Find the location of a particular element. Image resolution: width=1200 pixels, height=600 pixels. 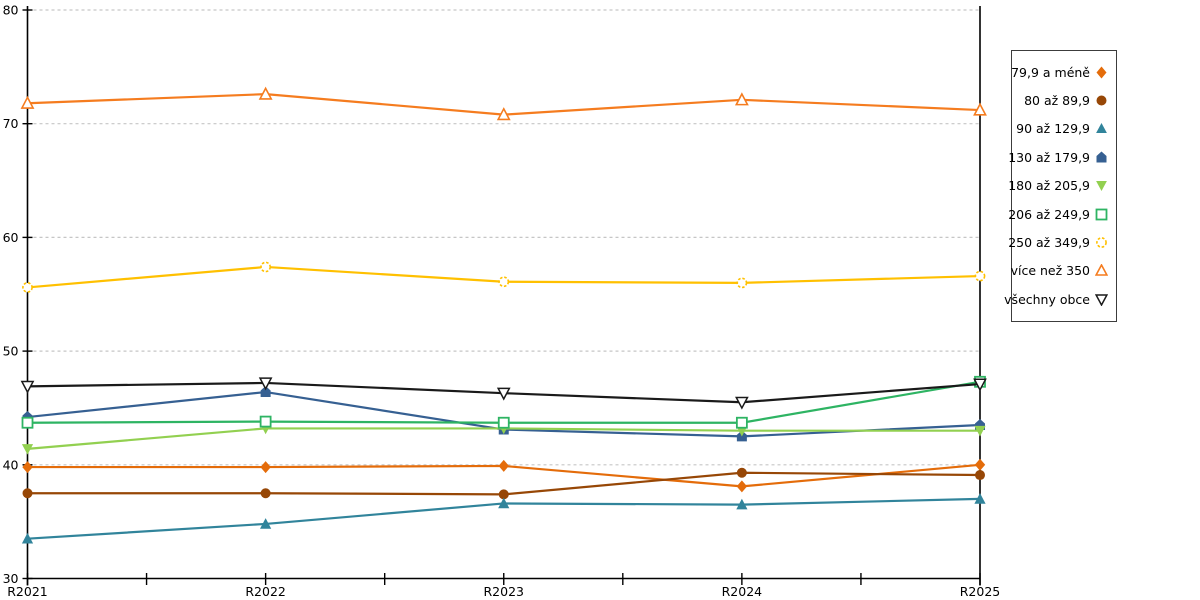

open-circle-marker-icon is located at coordinates (1101, 242).